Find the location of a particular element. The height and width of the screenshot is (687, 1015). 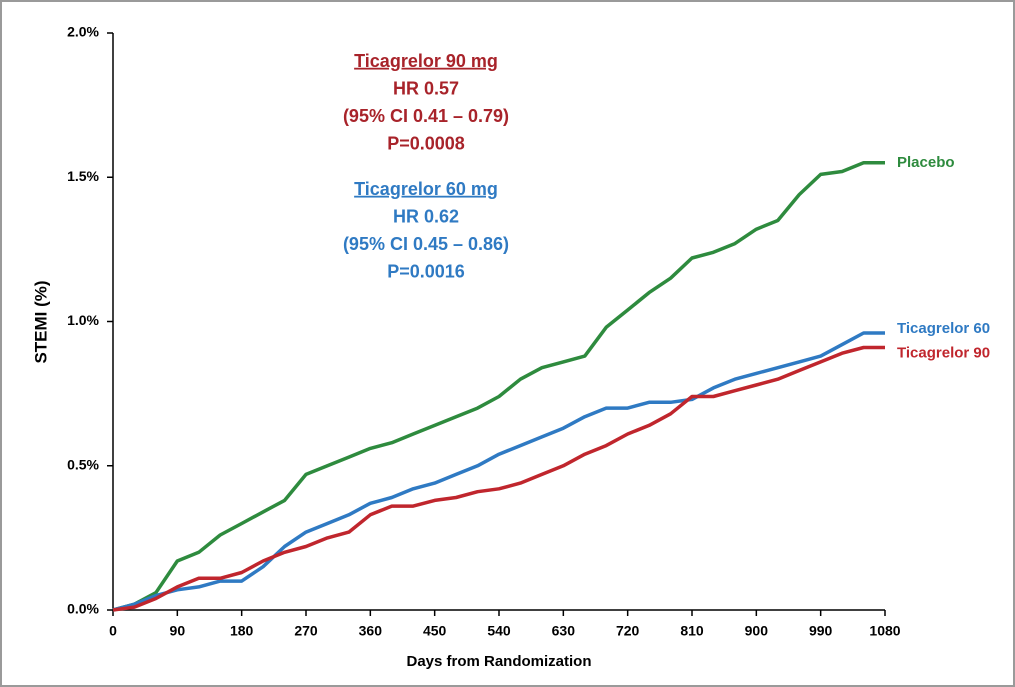

y-tick-label: 1.5% is located at coordinates (83, 176).